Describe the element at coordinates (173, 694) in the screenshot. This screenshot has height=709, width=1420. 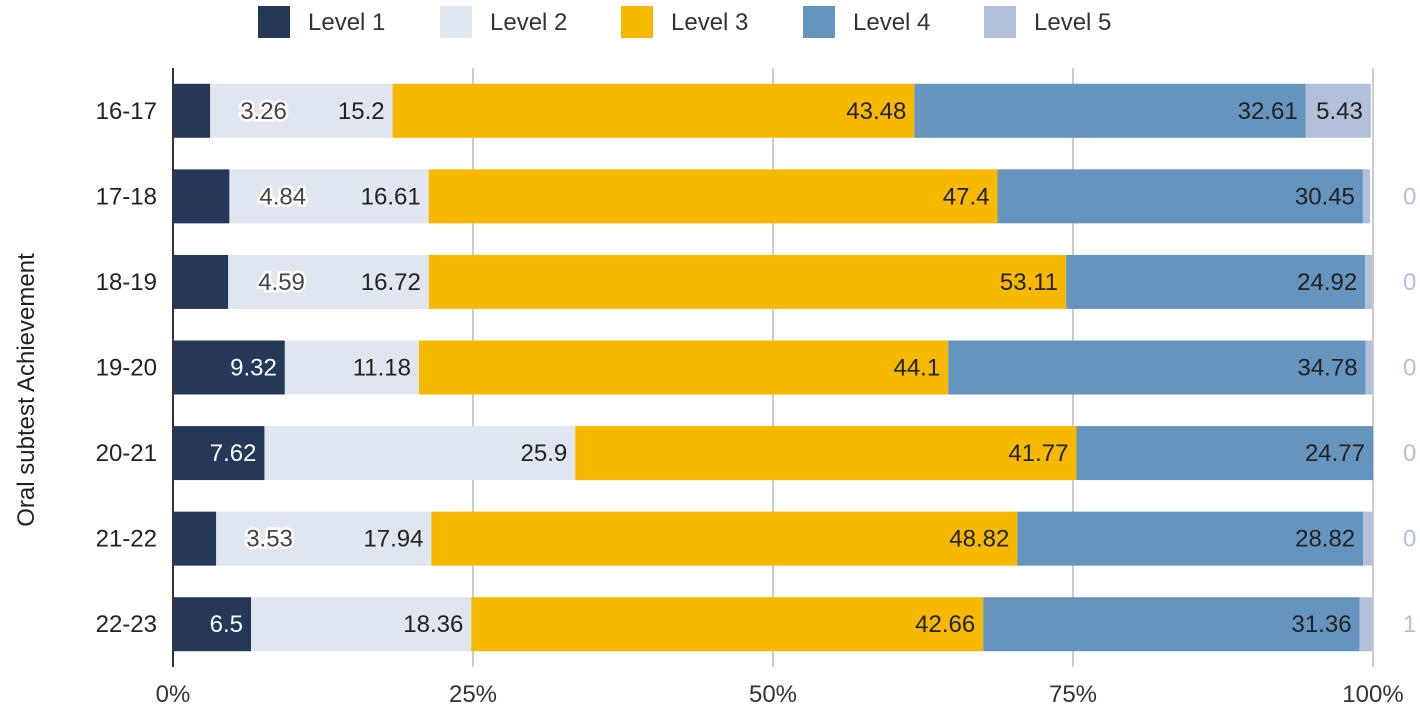
I see `x-tick-label: 0%` at that location.